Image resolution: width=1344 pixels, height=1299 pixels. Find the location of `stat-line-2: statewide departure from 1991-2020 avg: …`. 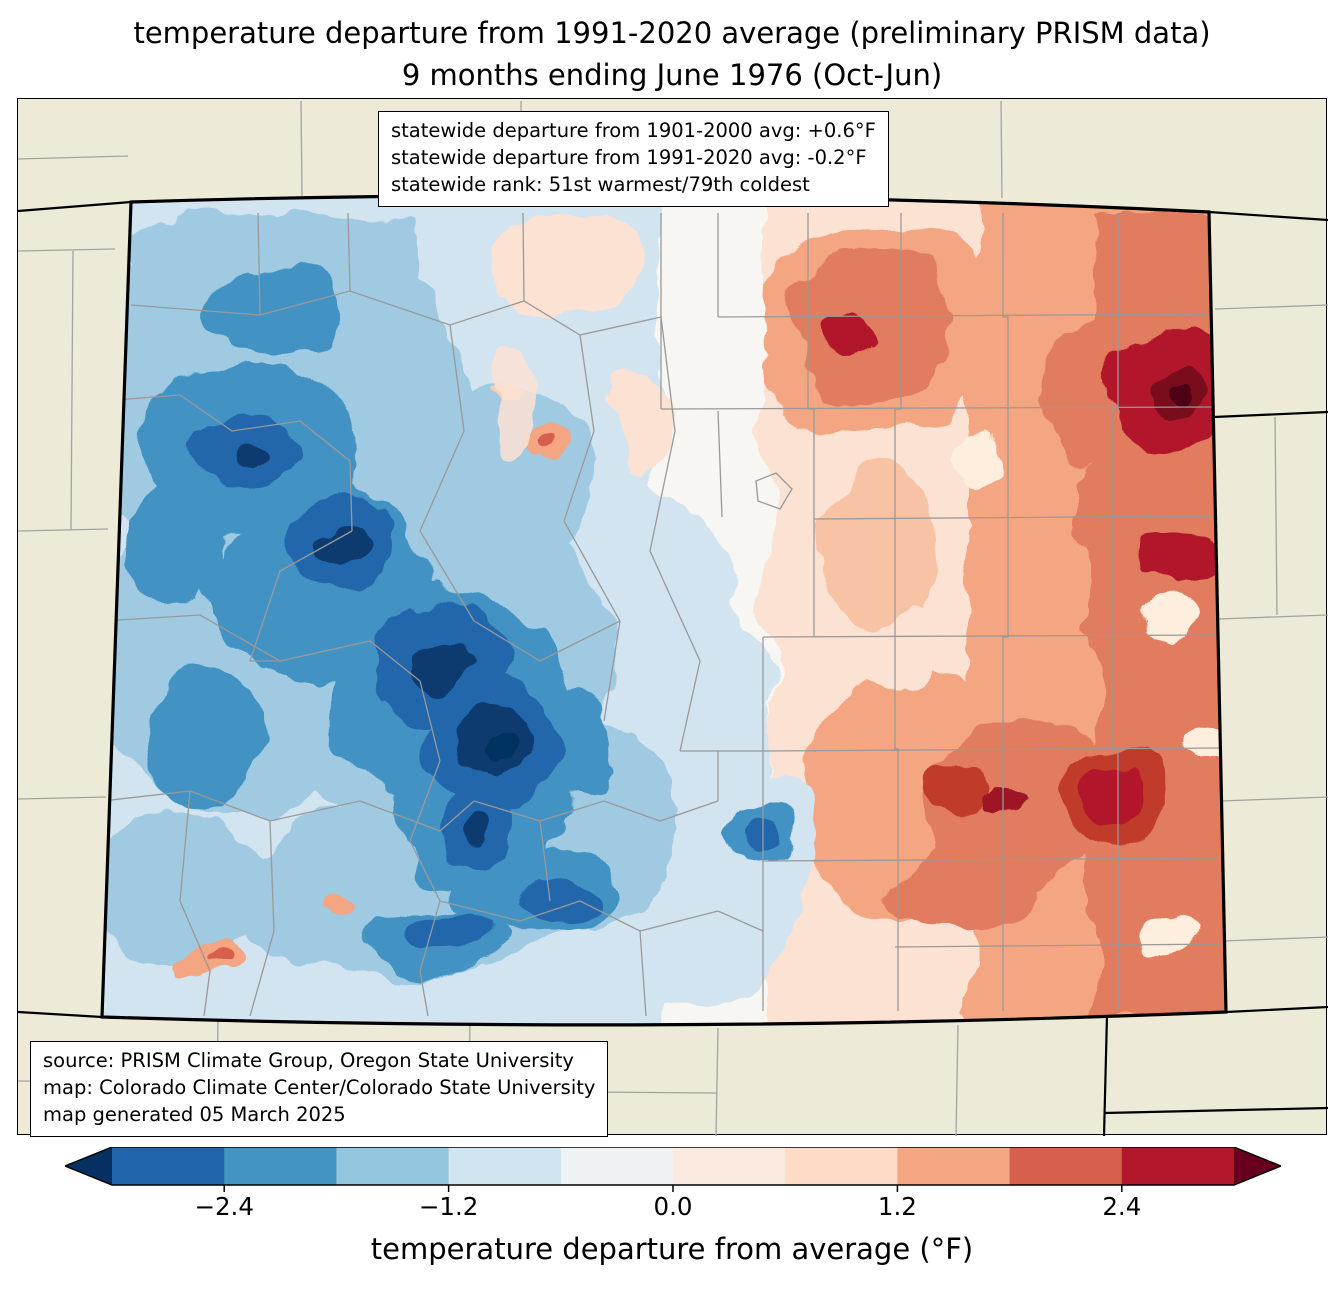

stat-line-2: statewide departure from 1991-2020 avg: … is located at coordinates (629, 157).